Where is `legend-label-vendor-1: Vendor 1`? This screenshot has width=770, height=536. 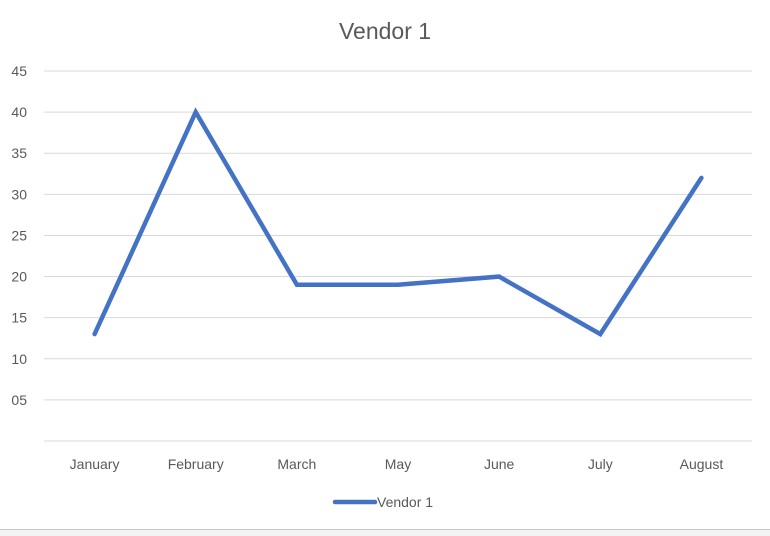 legend-label-vendor-1: Vendor 1 is located at coordinates (405, 502).